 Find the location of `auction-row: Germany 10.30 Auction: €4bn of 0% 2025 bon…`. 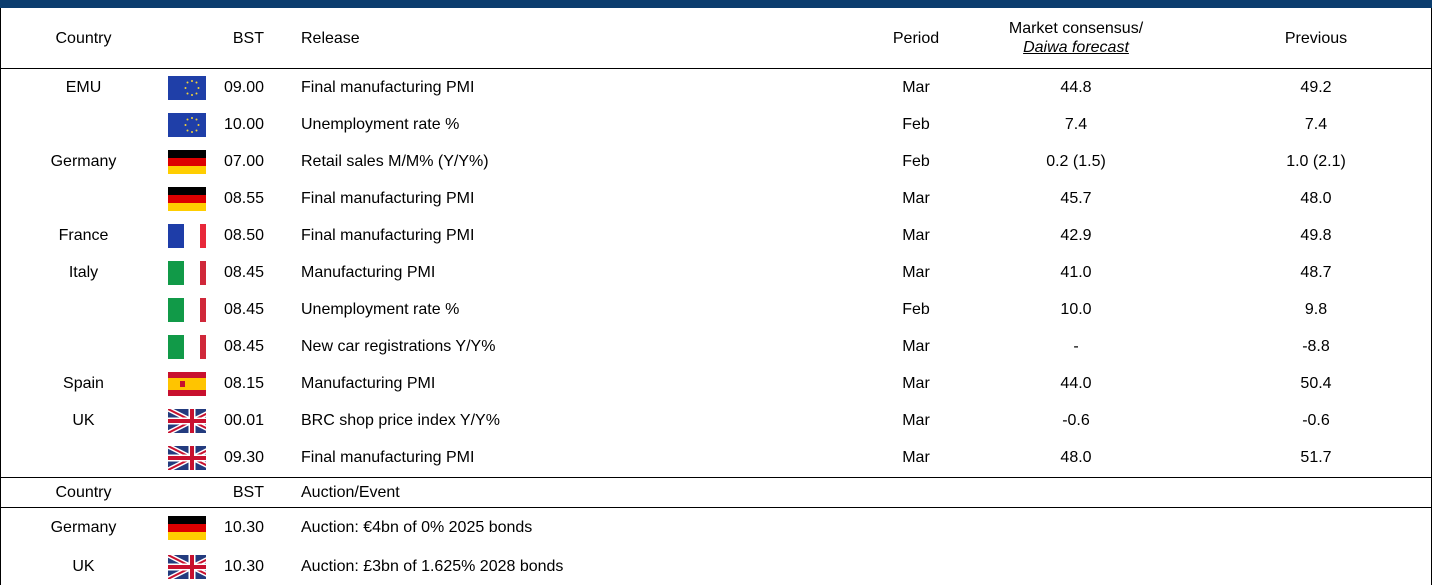

auction-row: Germany 10.30 Auction: €4bn of 0% 2025 bon… is located at coordinates (716, 528).